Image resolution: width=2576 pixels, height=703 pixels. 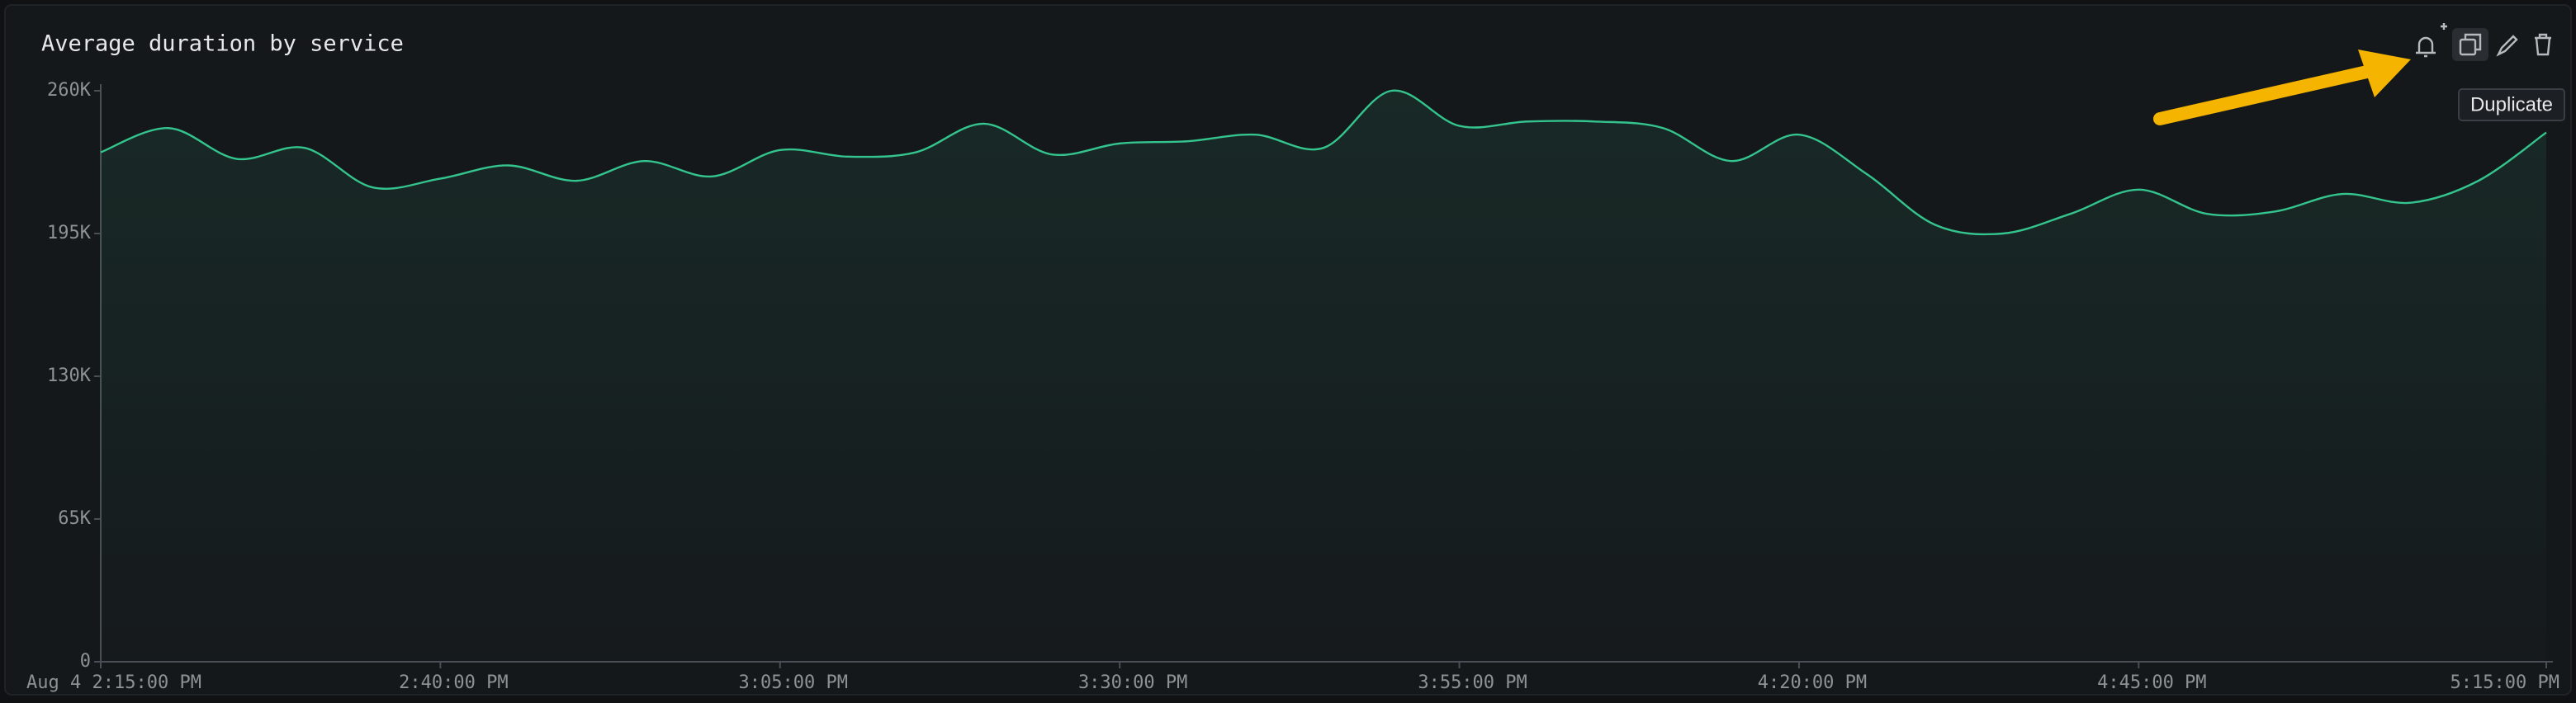 I want to click on duplicate-button, so click(x=2470, y=44).